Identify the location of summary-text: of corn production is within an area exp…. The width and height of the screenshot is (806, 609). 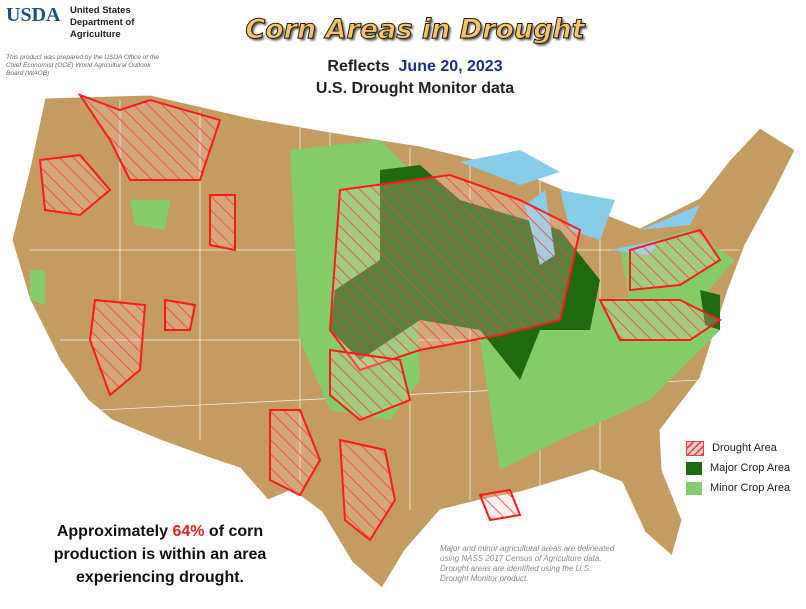
(160, 554).